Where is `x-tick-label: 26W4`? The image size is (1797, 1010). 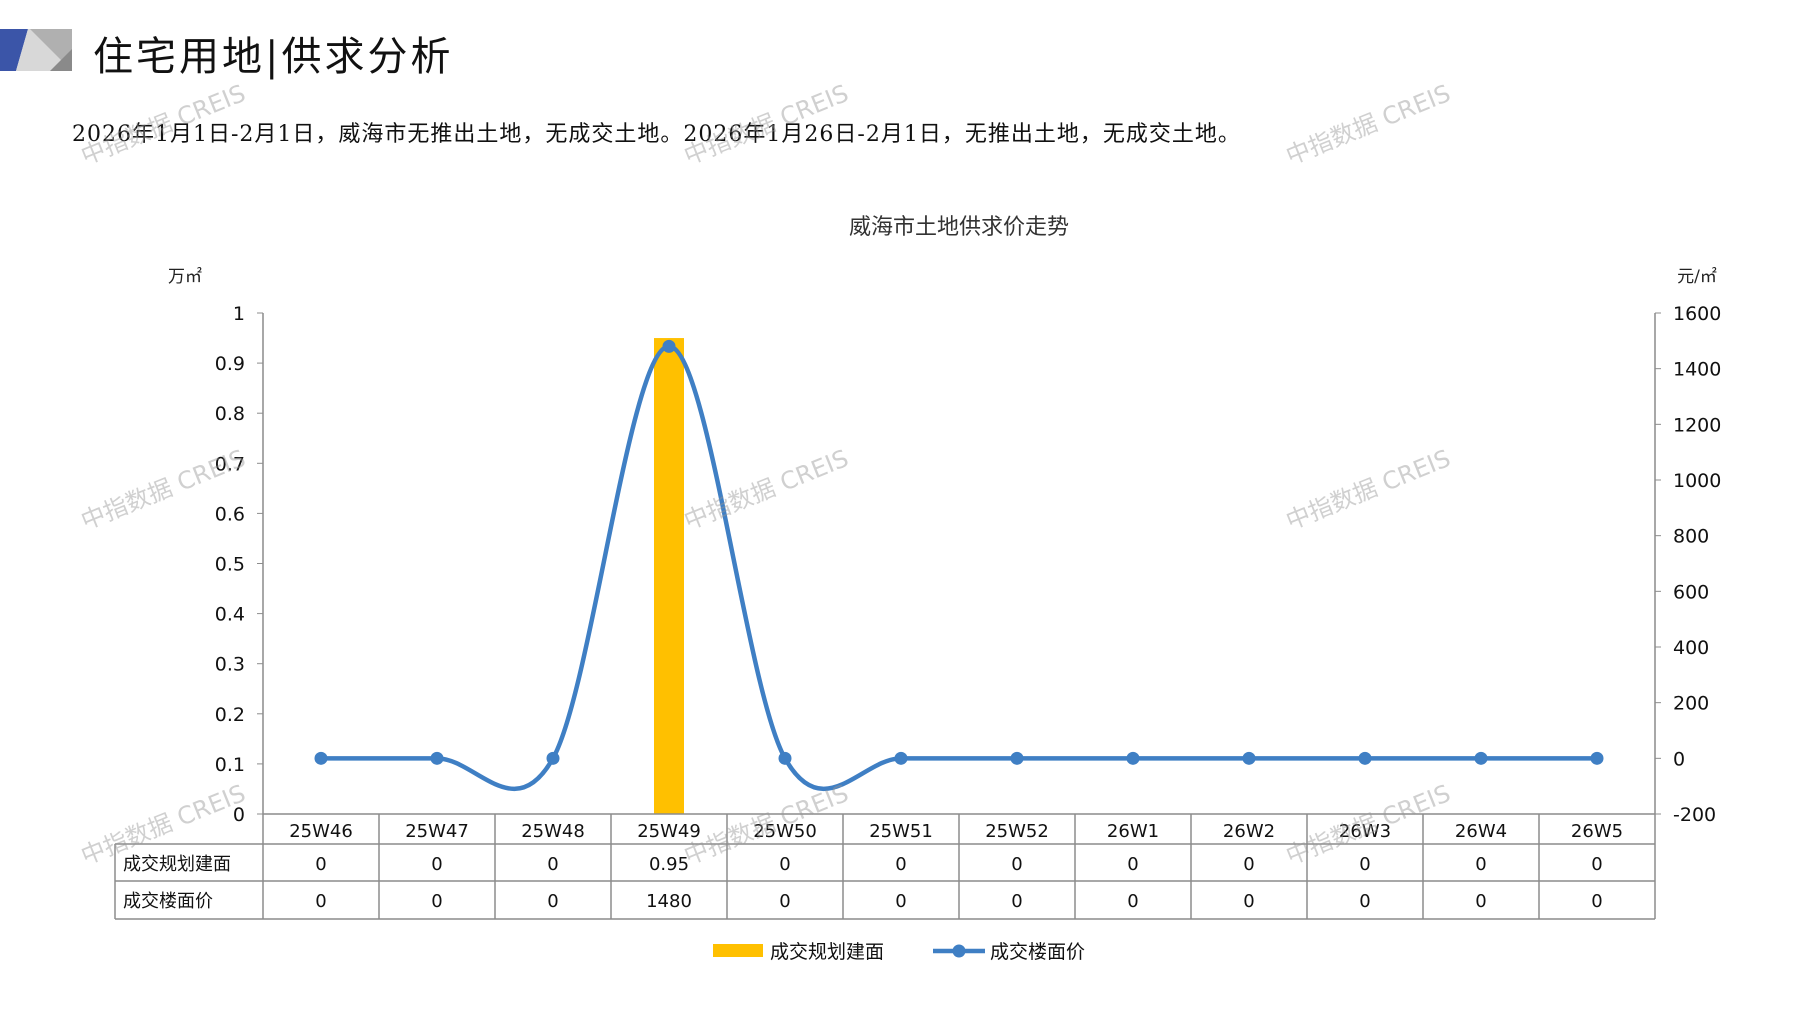
x-tick-label: 26W4 is located at coordinates (1481, 831).